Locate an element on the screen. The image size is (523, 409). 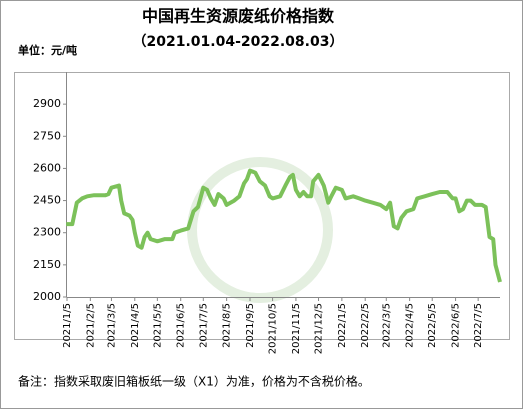
x-tick-label: 2021/8/5 is located at coordinates (227, 325).